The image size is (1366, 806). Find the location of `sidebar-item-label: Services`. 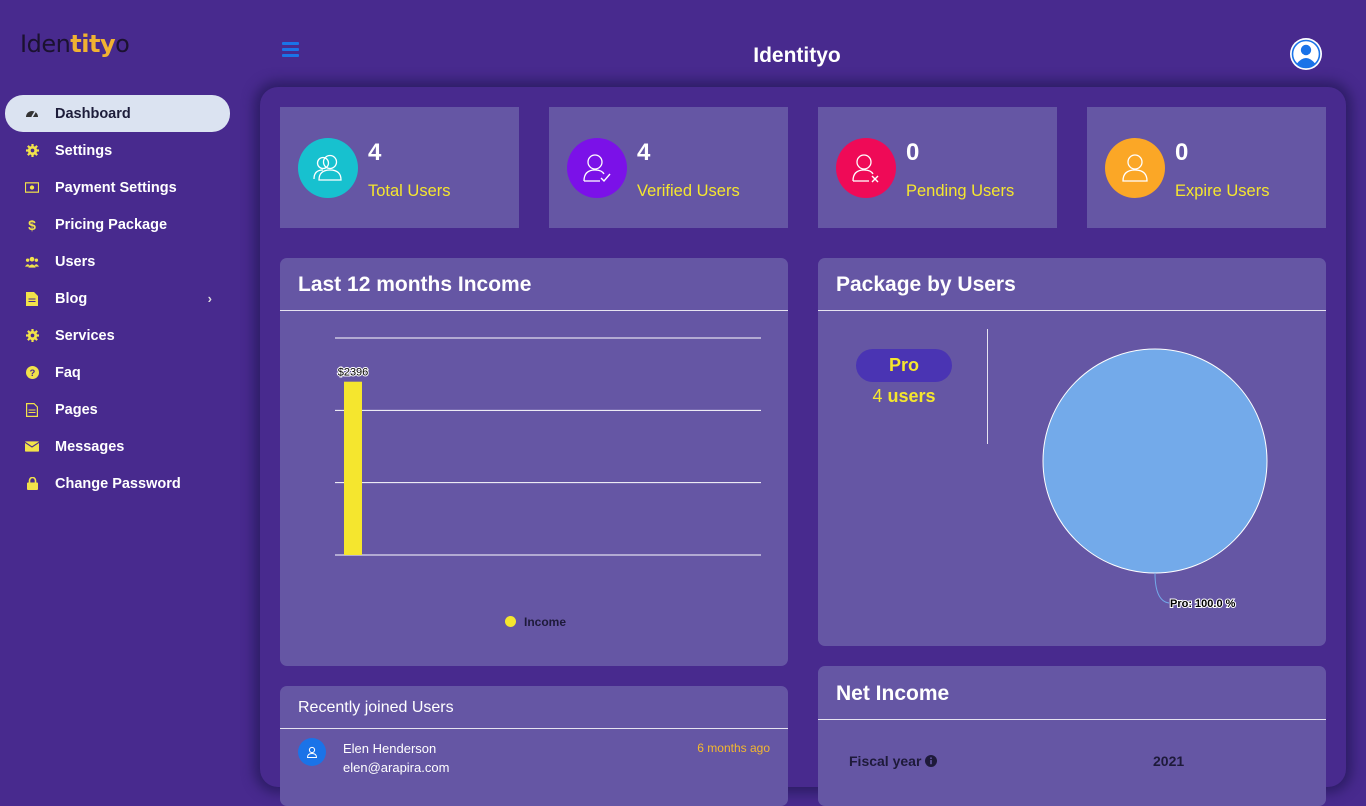

sidebar-item-label: Services is located at coordinates (85, 335).